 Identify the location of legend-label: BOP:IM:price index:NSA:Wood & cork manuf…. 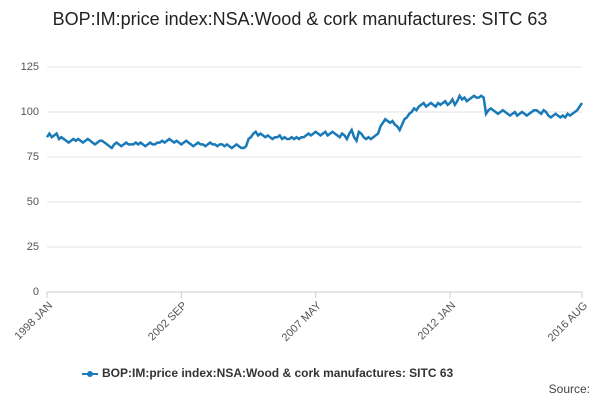
(277, 373).